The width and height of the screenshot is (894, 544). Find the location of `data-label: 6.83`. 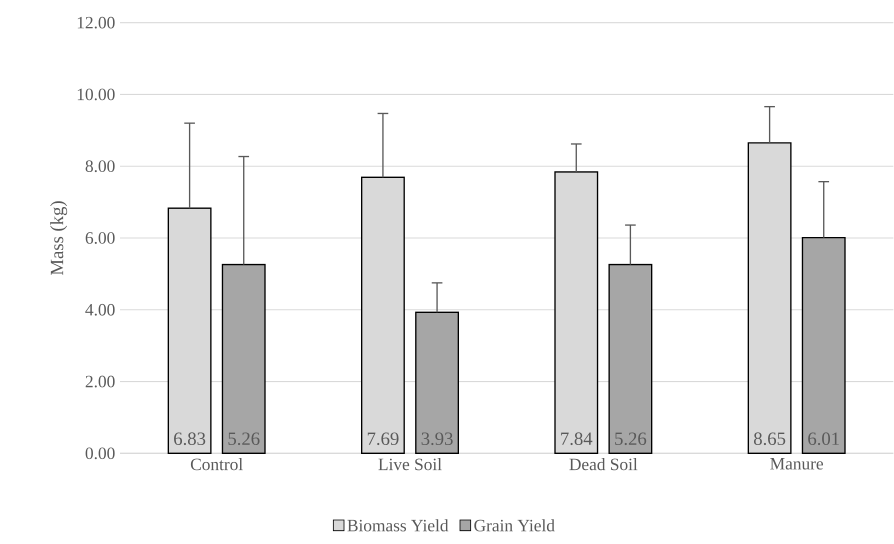

data-label: 6.83 is located at coordinates (190, 439).